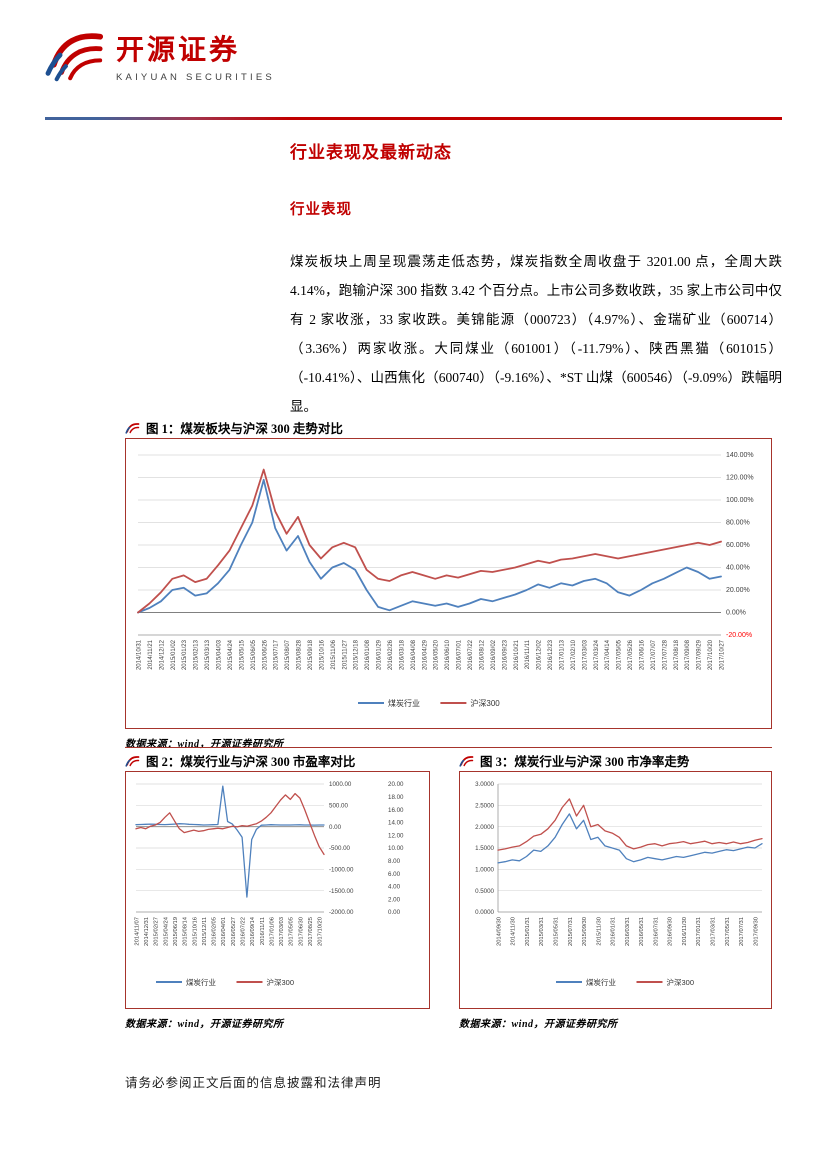  I want to click on svg-text: 0.5000, so click(484, 891).